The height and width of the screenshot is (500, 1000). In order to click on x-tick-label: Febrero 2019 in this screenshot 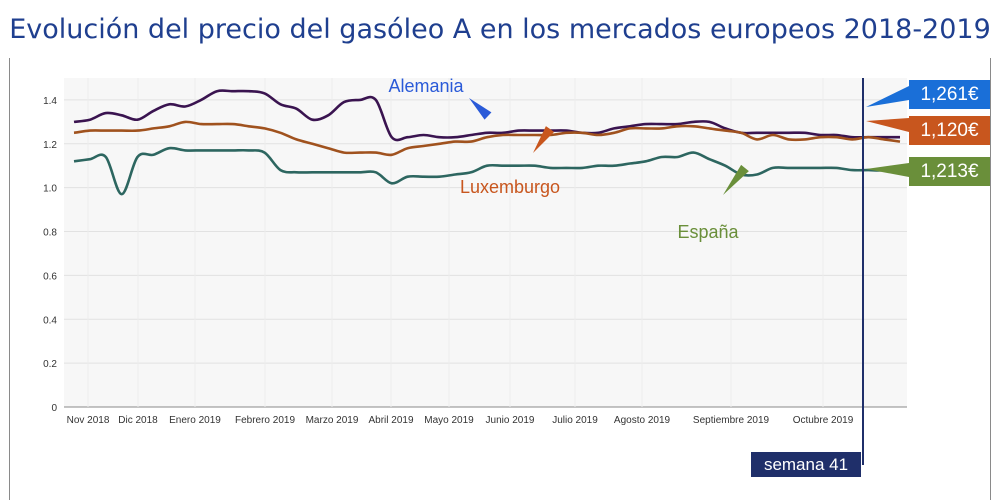, I will do `click(265, 420)`.